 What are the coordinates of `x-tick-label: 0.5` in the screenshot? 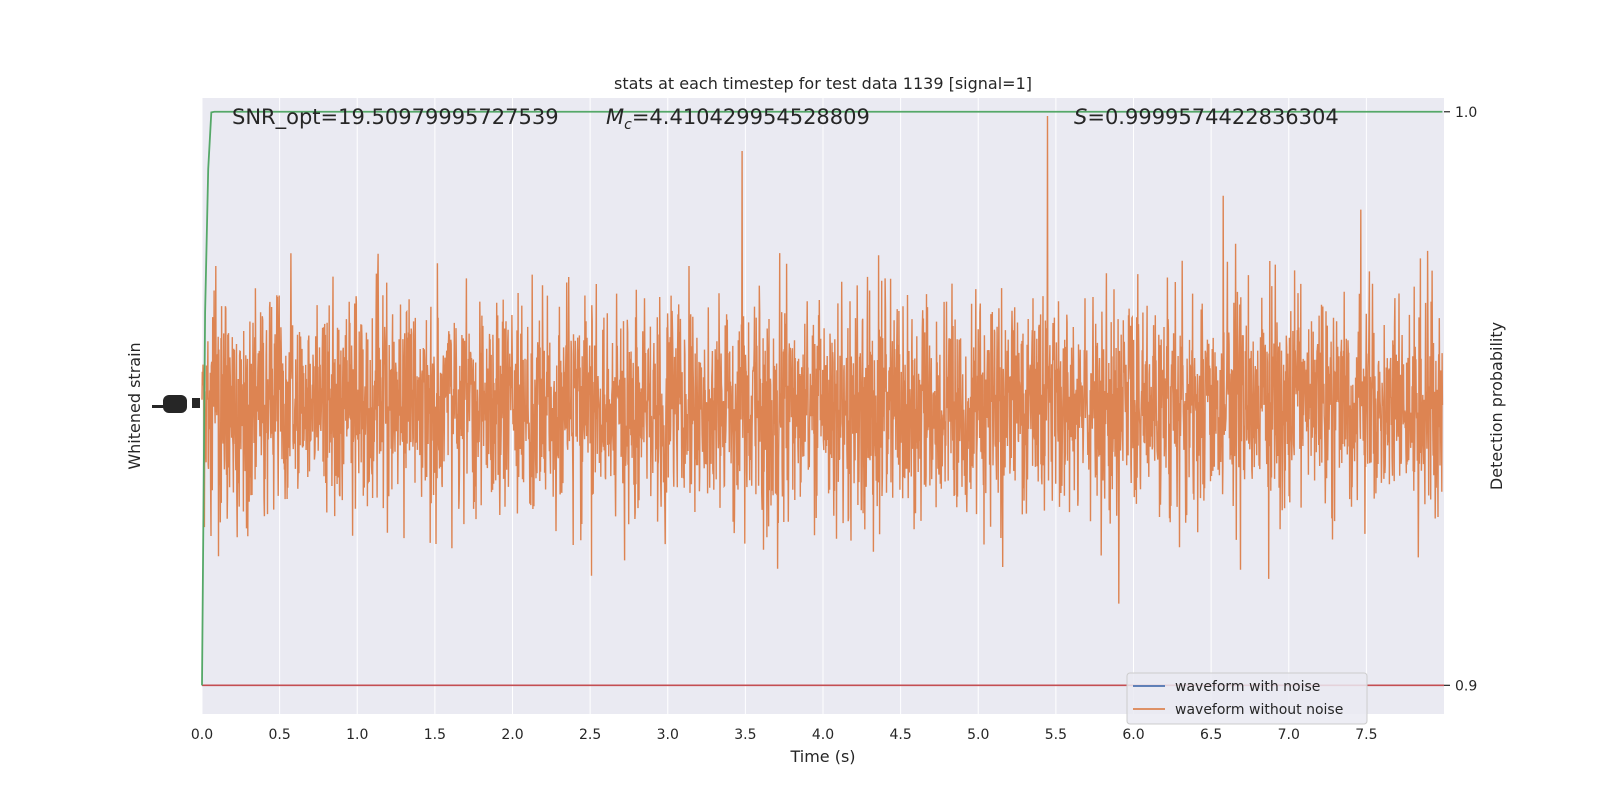 It's located at (279, 735).